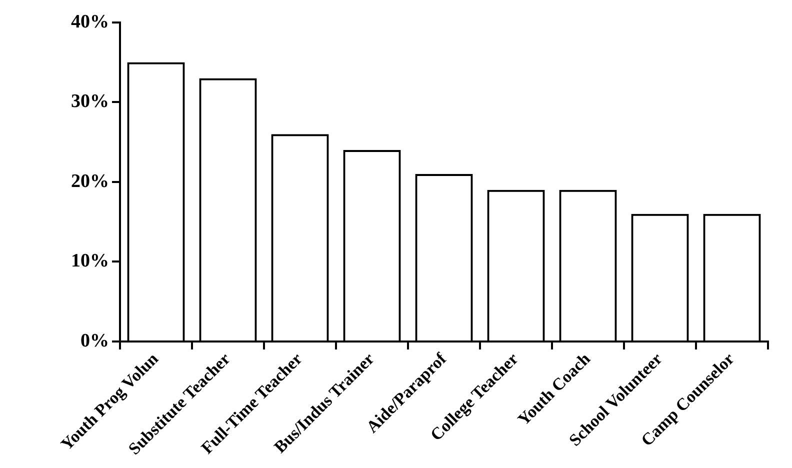 Image resolution: width=792 pixels, height=468 pixels. Describe the element at coordinates (90, 261) in the screenshot. I see `y-tick-label: 10%` at that location.